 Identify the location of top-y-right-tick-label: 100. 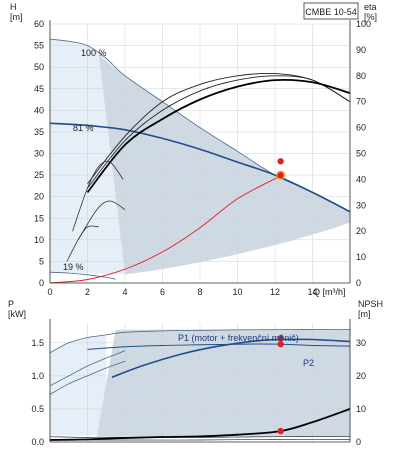
(363, 24).